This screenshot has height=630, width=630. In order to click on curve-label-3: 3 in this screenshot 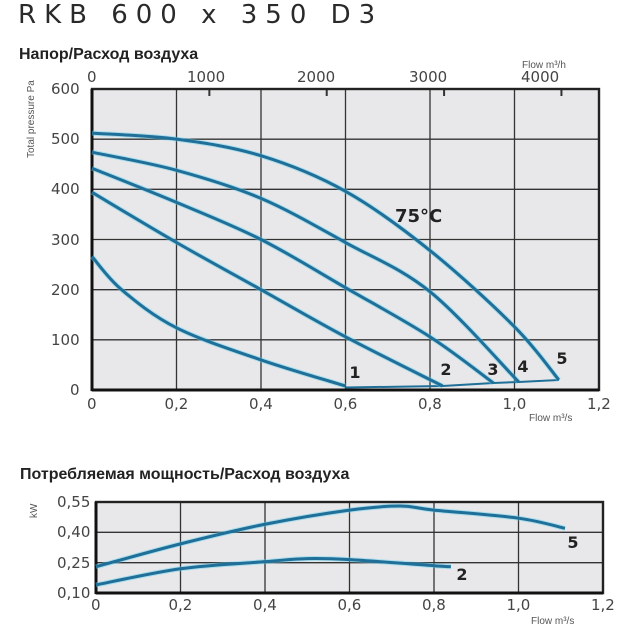, I will do `click(492, 369)`.